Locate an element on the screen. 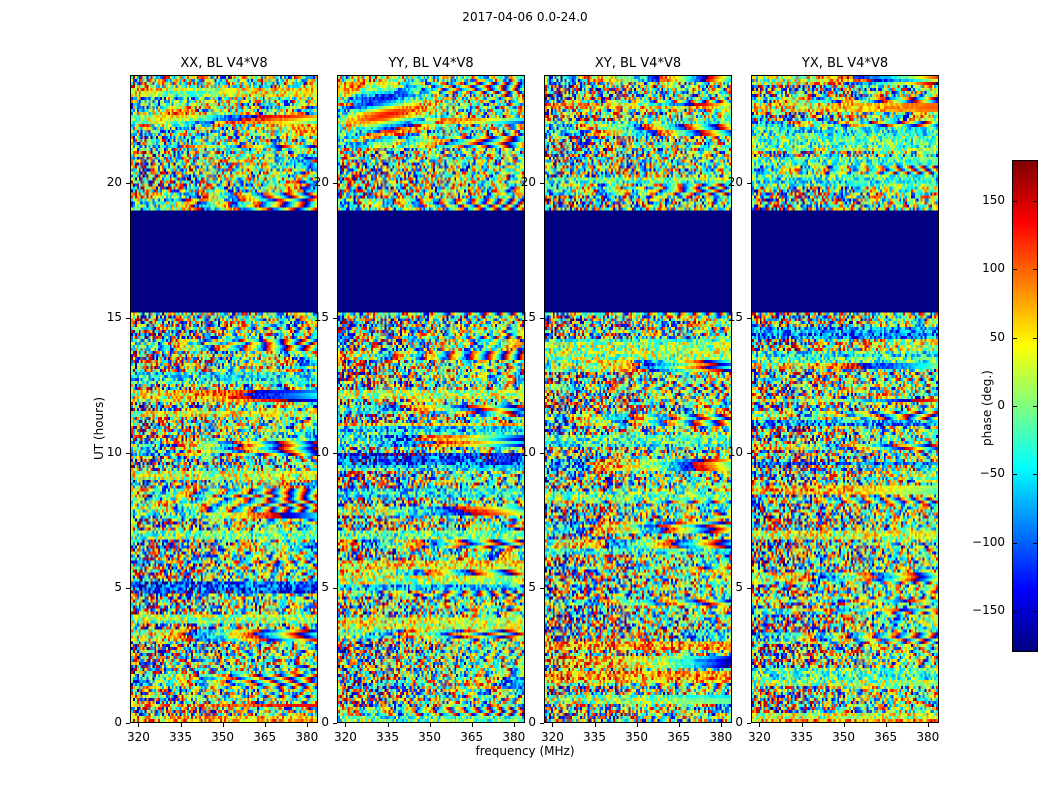 The height and width of the screenshot is (800, 1050). colorbar-tick-label: 0 is located at coordinates (1001, 405).